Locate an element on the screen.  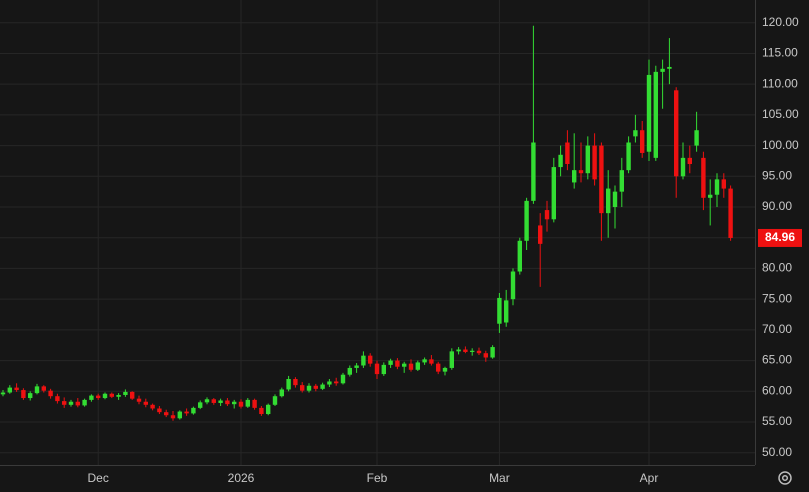
last-price-label: 84.96 is located at coordinates (780, 237).